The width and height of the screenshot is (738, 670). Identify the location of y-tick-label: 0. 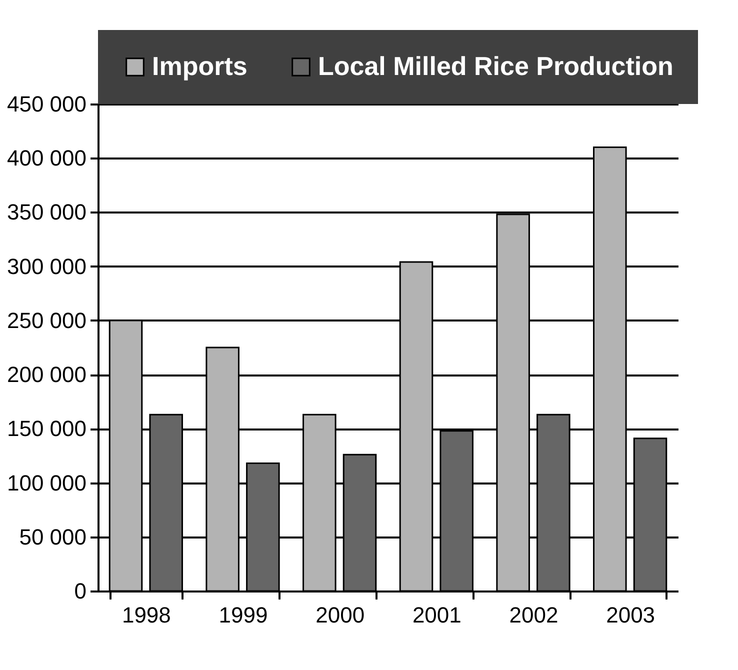
(80, 591).